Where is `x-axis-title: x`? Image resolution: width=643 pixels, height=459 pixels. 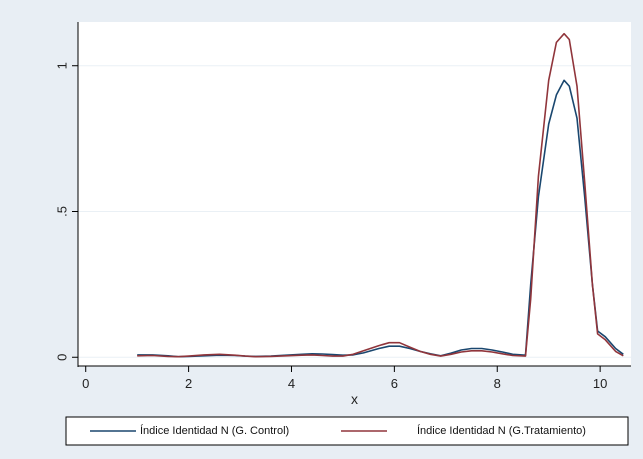
x-axis-title: x is located at coordinates (354, 399).